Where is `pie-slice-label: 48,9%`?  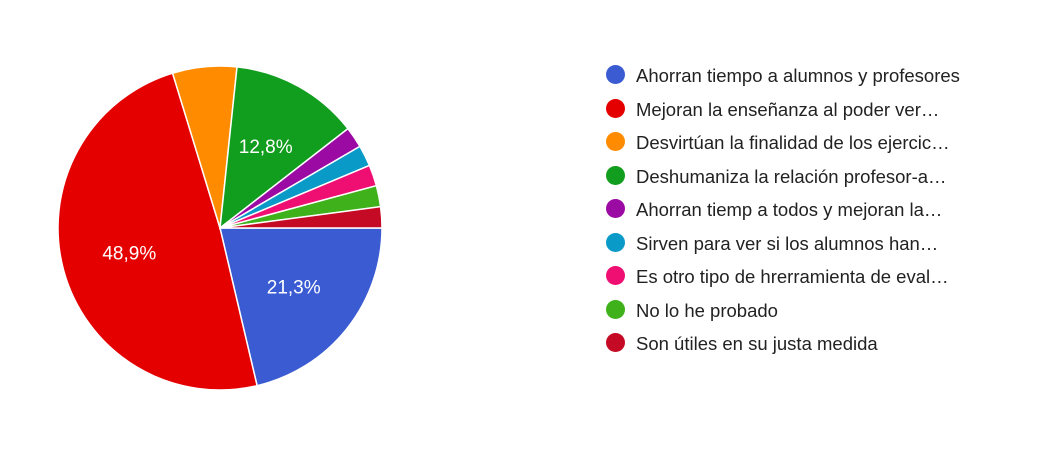 pie-slice-label: 48,9% is located at coordinates (129, 254).